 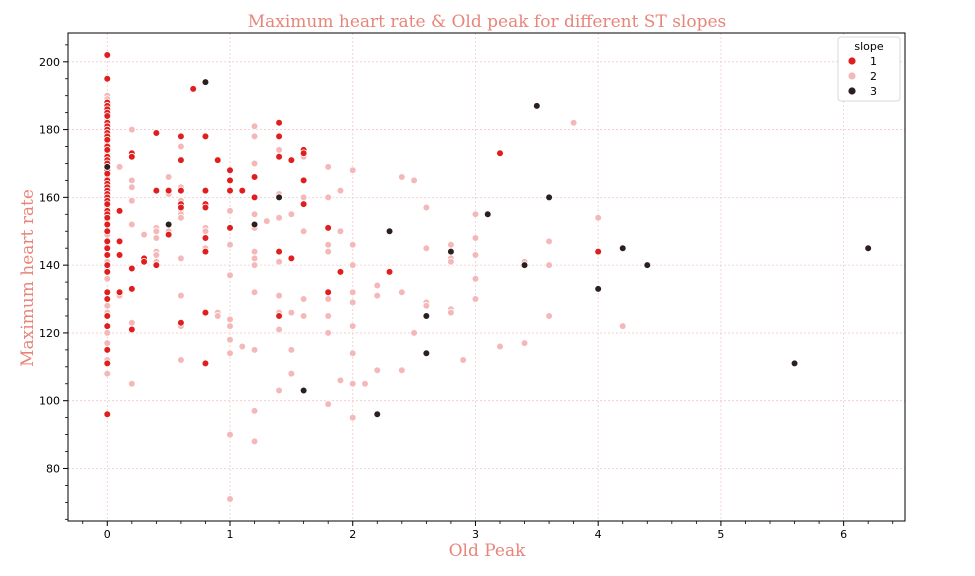 I want to click on y-tick-label: 140, so click(x=49, y=265).